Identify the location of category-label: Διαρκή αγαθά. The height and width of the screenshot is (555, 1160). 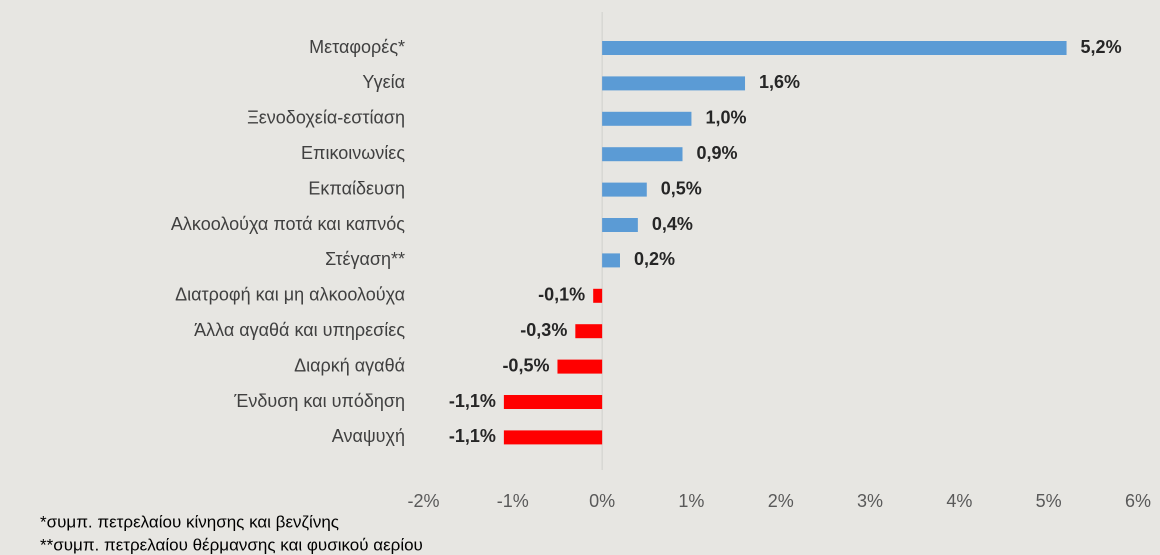
(349, 365).